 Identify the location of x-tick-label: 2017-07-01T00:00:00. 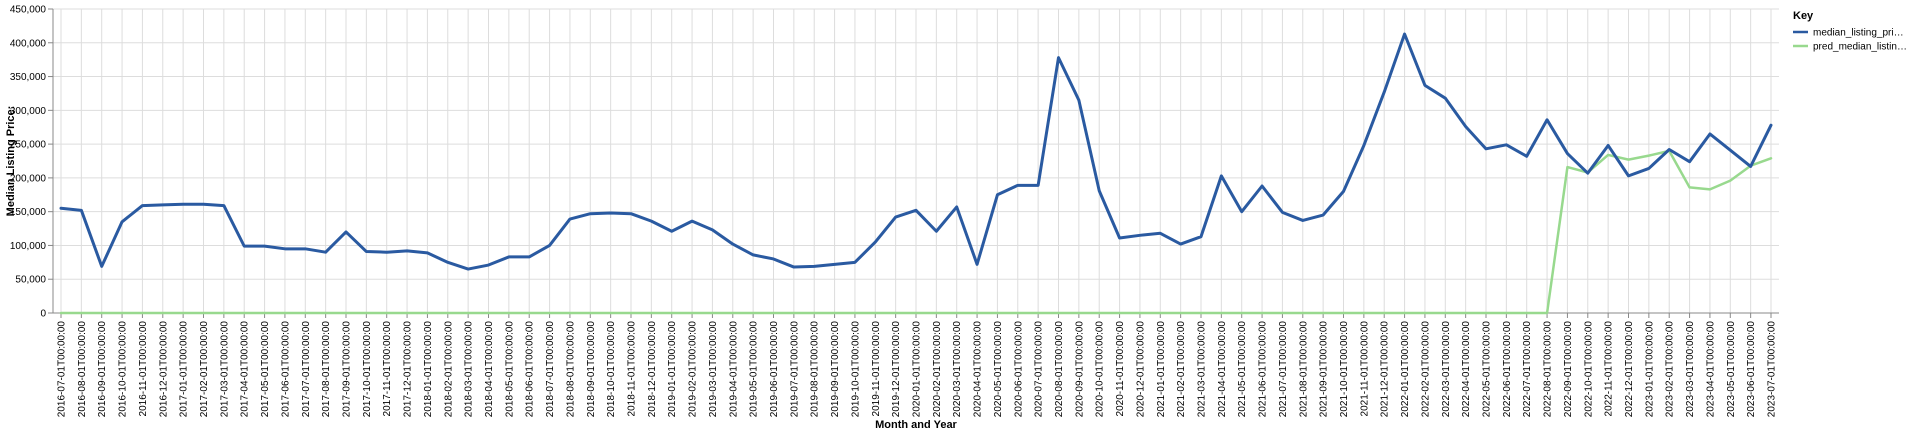
(306, 369).